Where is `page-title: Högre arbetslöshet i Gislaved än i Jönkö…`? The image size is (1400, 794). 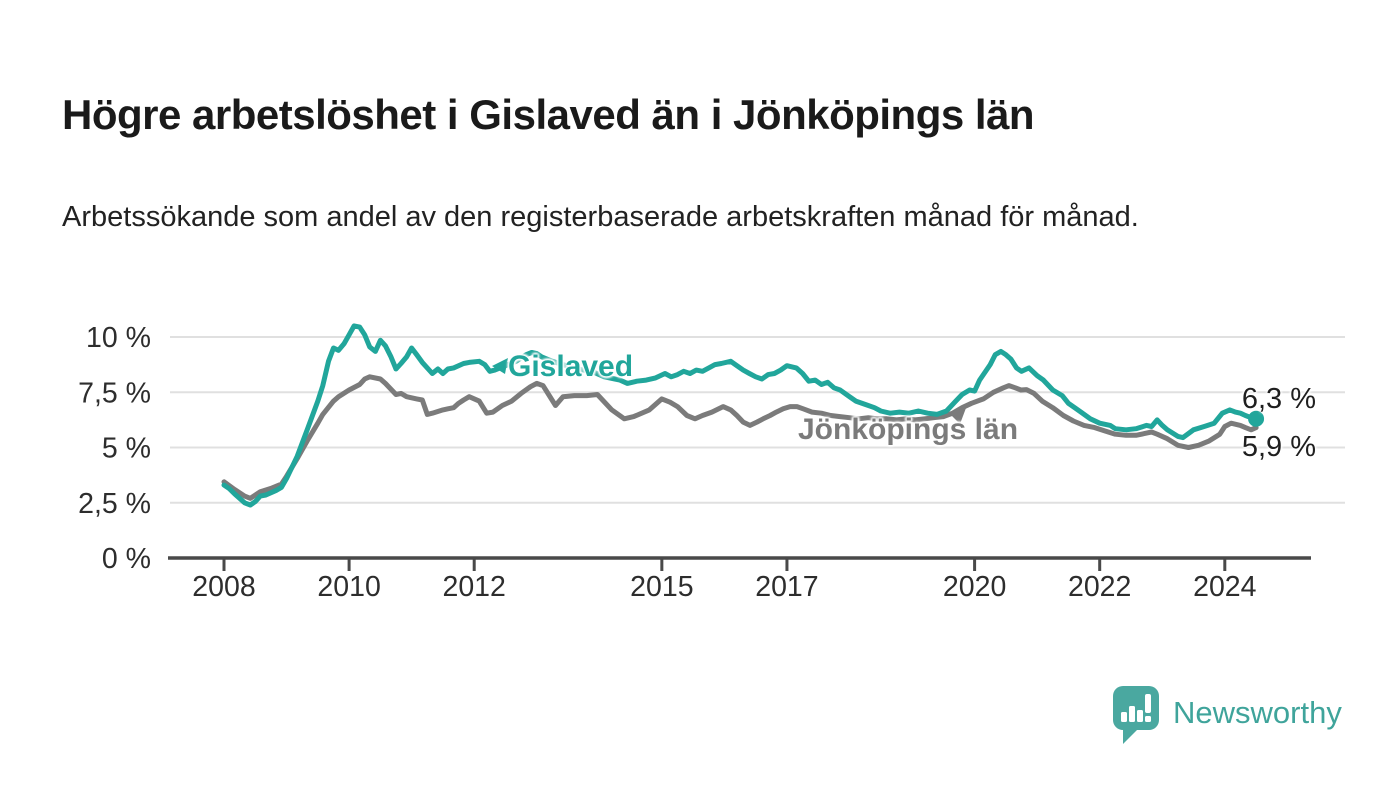
page-title: Högre arbetslöshet i Gislaved än i Jönkö… is located at coordinates (548, 115).